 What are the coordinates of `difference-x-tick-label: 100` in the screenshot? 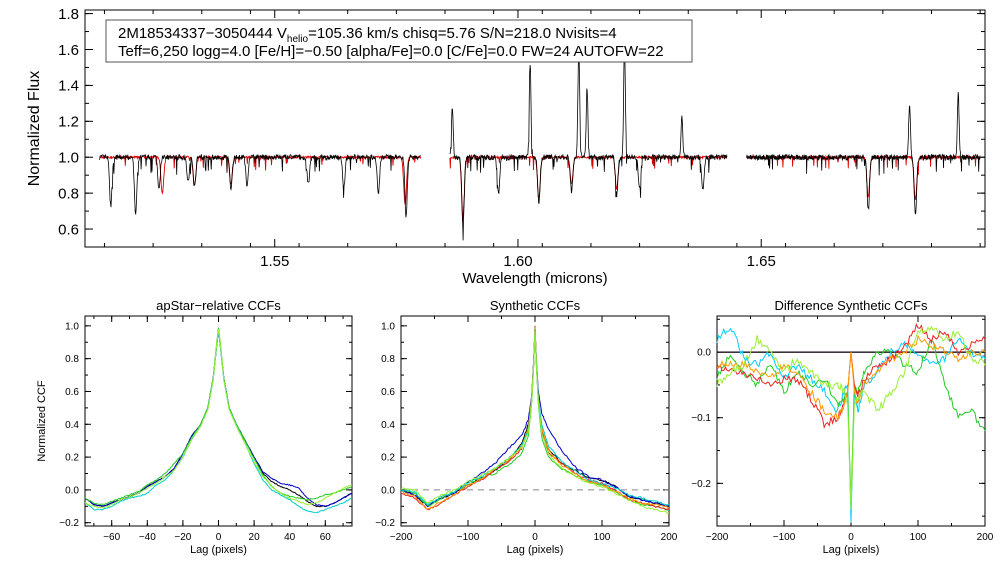 It's located at (918, 537).